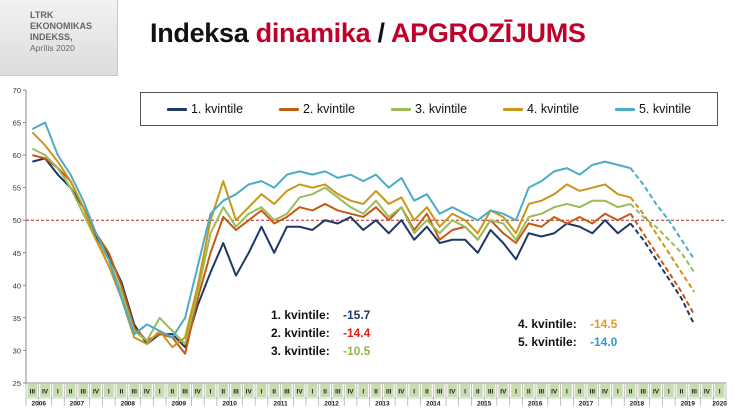 The image size is (735, 410). What do you see at coordinates (128, 404) in the screenshot?
I see `year-label: 2008` at bounding box center [128, 404].